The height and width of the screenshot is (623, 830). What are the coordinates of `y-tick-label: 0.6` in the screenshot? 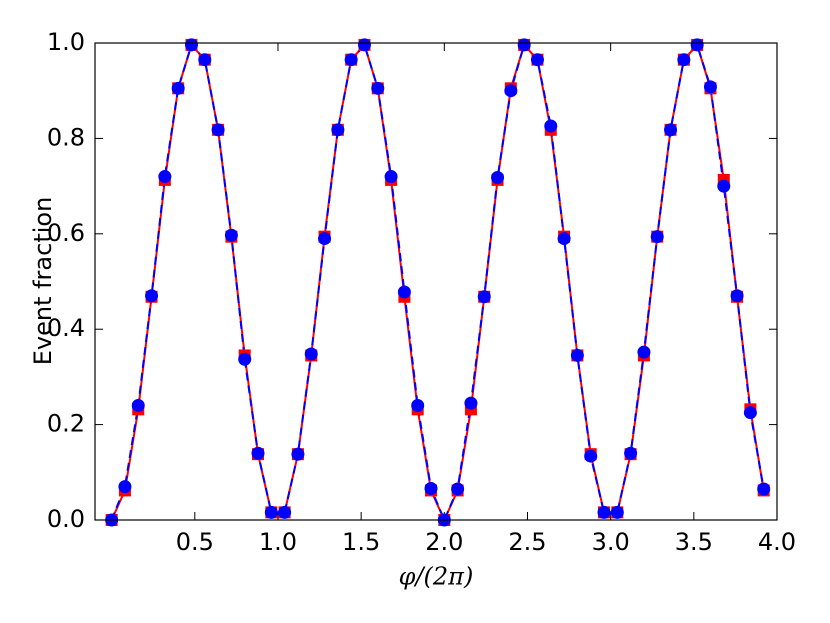 It's located at (66, 233).